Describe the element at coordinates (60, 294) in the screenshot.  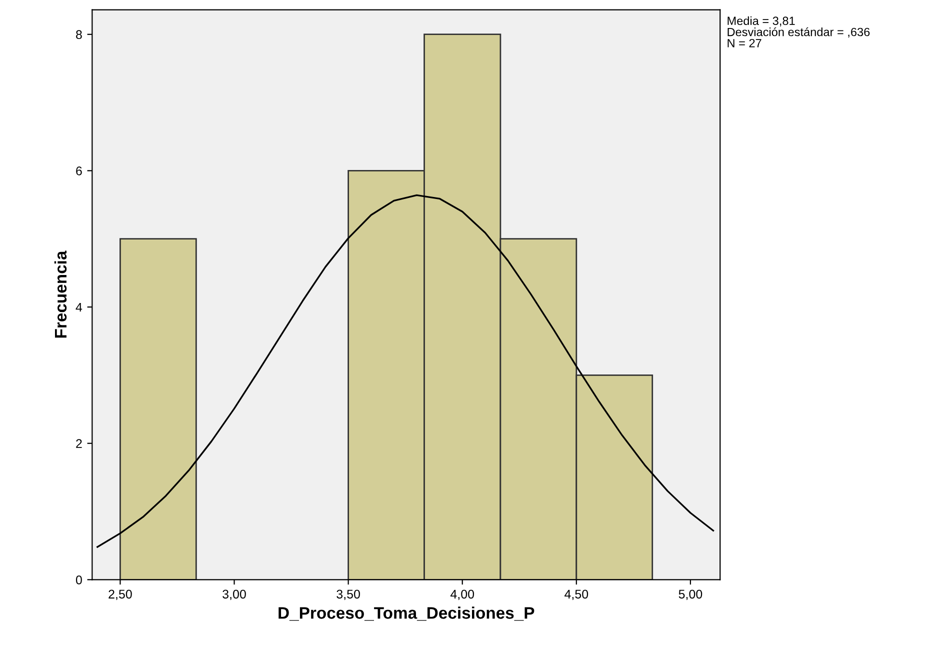
I see `y-axis-title: Frecuencia` at that location.